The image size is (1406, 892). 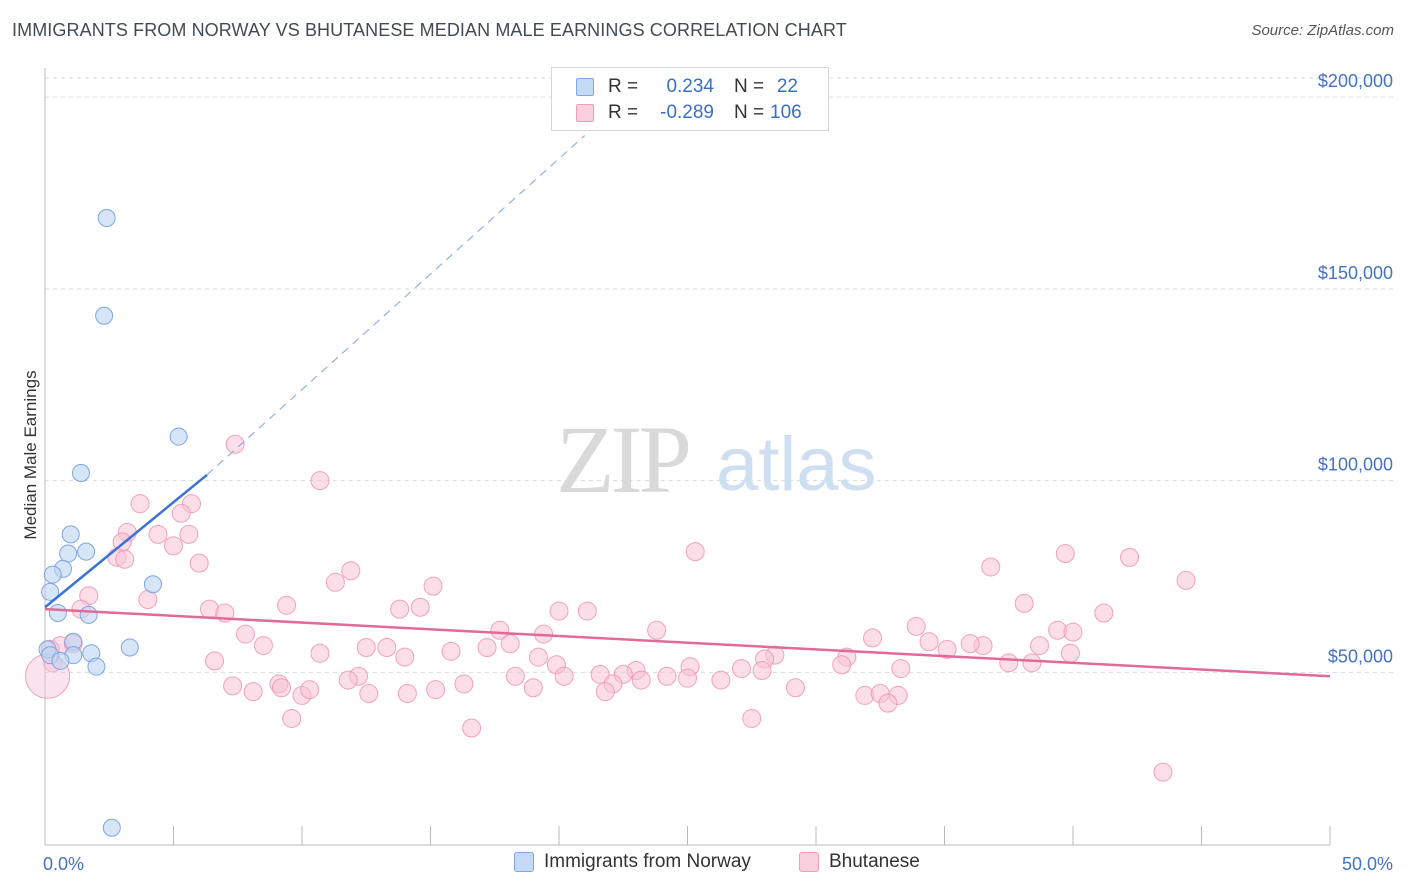 I want to click on series-norway-points, so click(x=113, y=522).